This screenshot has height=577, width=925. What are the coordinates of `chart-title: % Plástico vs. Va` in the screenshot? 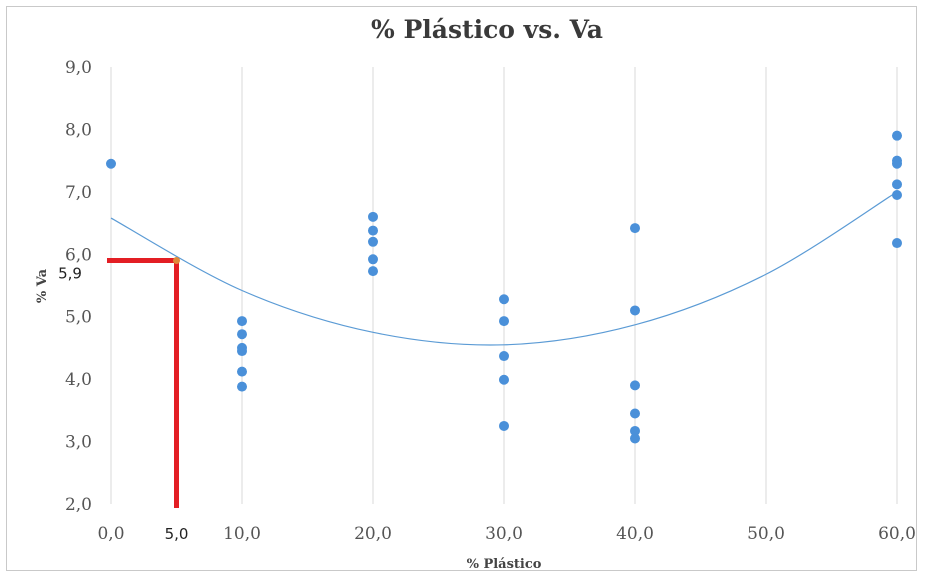 It's located at (487, 29).